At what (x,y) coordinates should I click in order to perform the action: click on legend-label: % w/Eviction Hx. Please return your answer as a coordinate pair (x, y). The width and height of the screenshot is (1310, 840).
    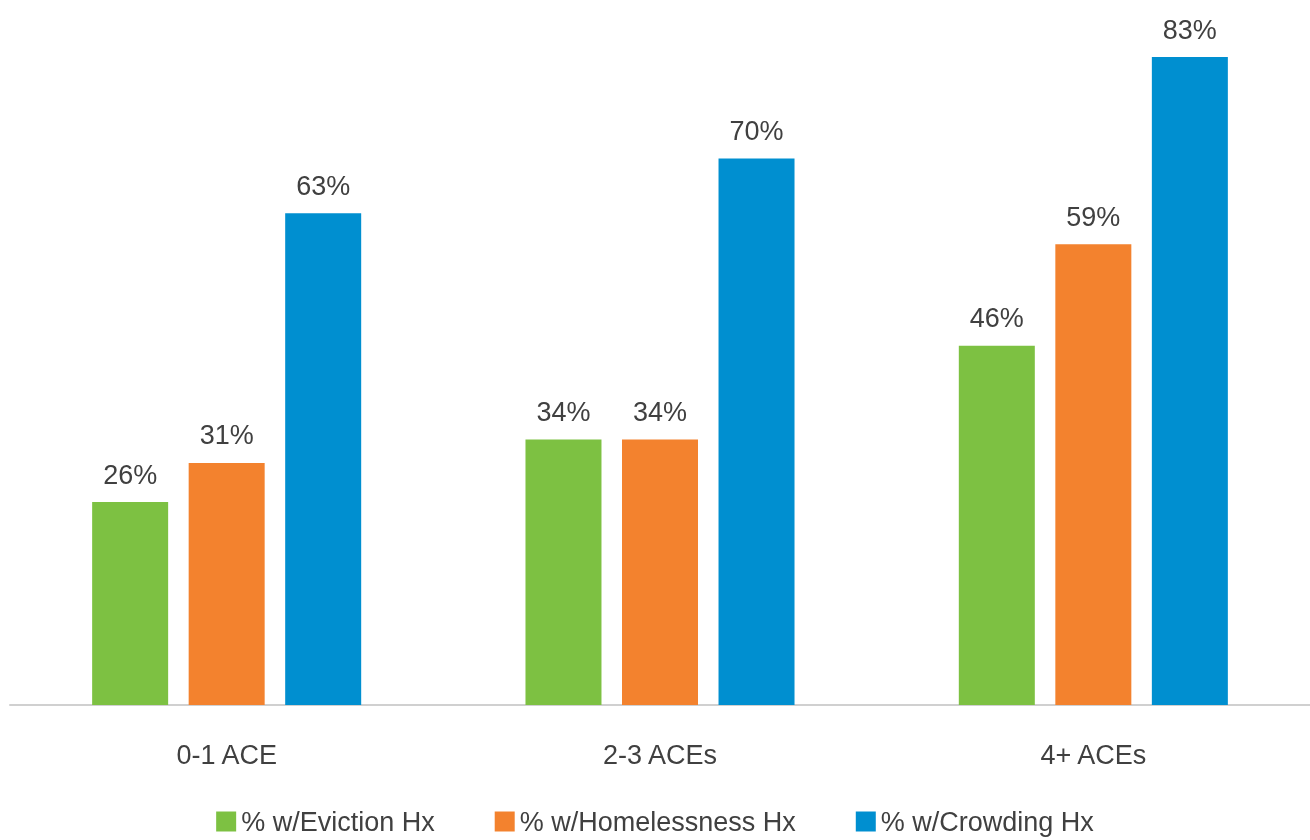
    Looking at the image, I should click on (338, 821).